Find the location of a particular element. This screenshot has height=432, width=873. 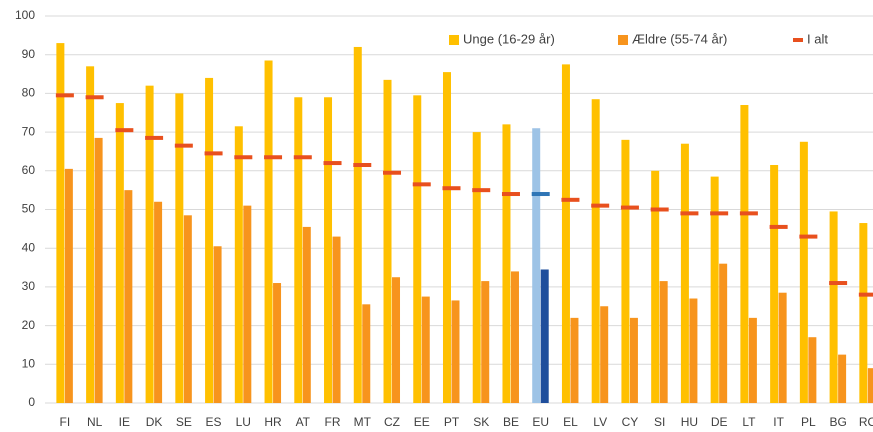

x-tick-label: PT is located at coordinates (452, 422).